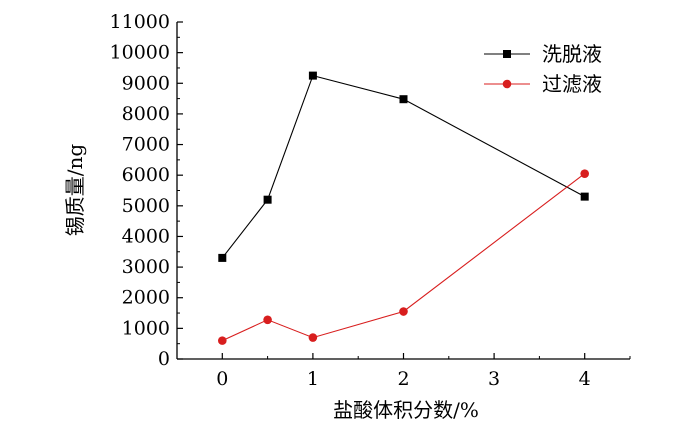 This screenshot has width=700, height=442. What do you see at coordinates (164, 359) in the screenshot?
I see `y-tick-label: 0` at bounding box center [164, 359].